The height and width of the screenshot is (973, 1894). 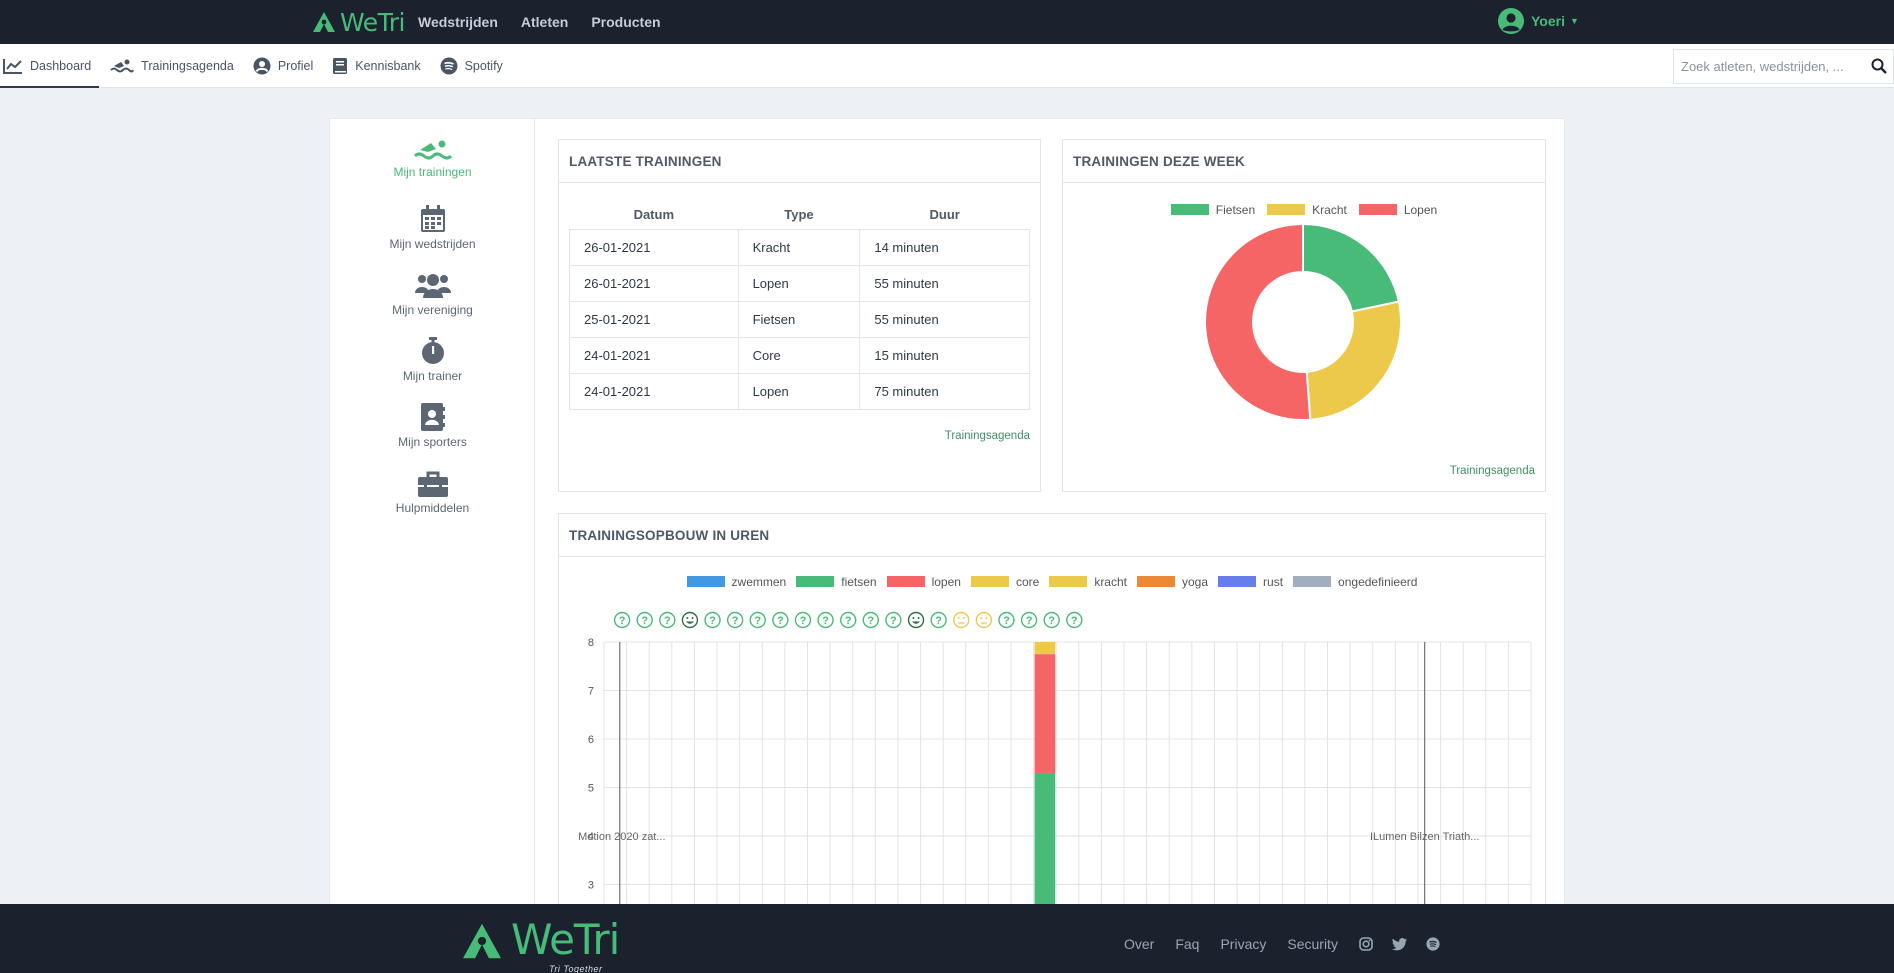 What do you see at coordinates (1172, 582) in the screenshot?
I see `legend-item: yoga` at bounding box center [1172, 582].